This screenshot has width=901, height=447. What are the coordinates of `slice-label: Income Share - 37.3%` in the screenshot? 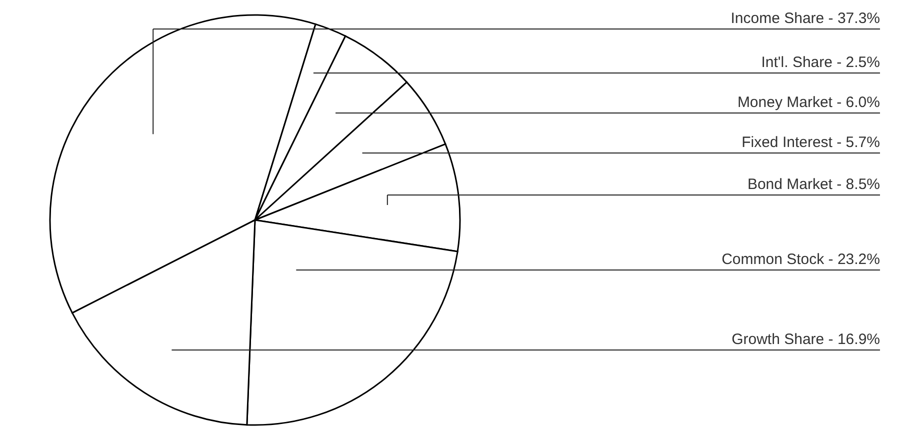 It's located at (805, 18).